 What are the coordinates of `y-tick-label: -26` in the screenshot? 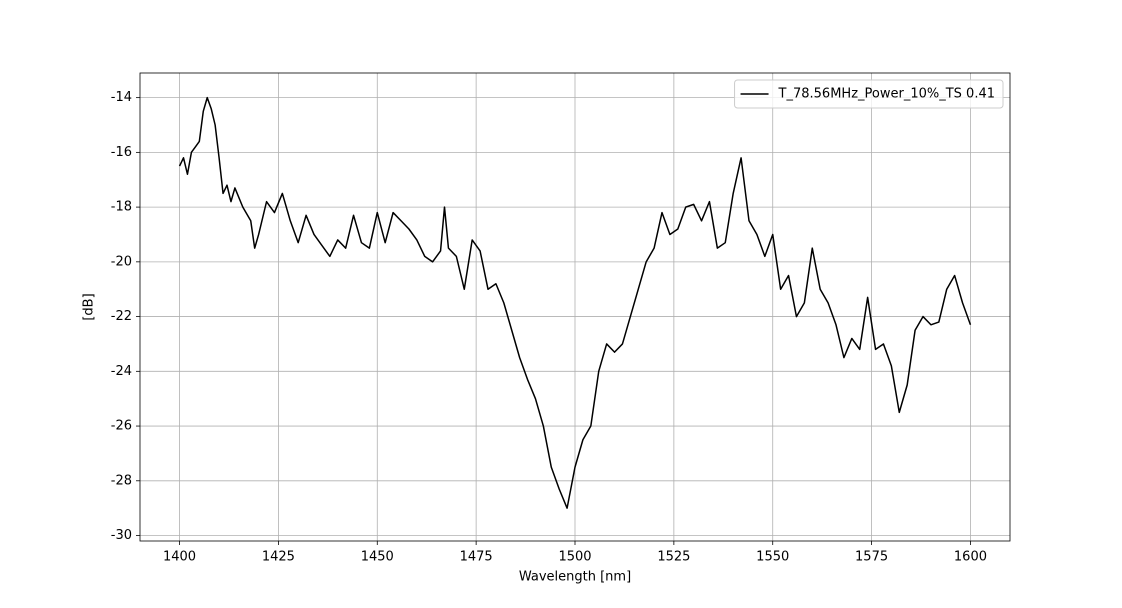 It's located at (121, 426).